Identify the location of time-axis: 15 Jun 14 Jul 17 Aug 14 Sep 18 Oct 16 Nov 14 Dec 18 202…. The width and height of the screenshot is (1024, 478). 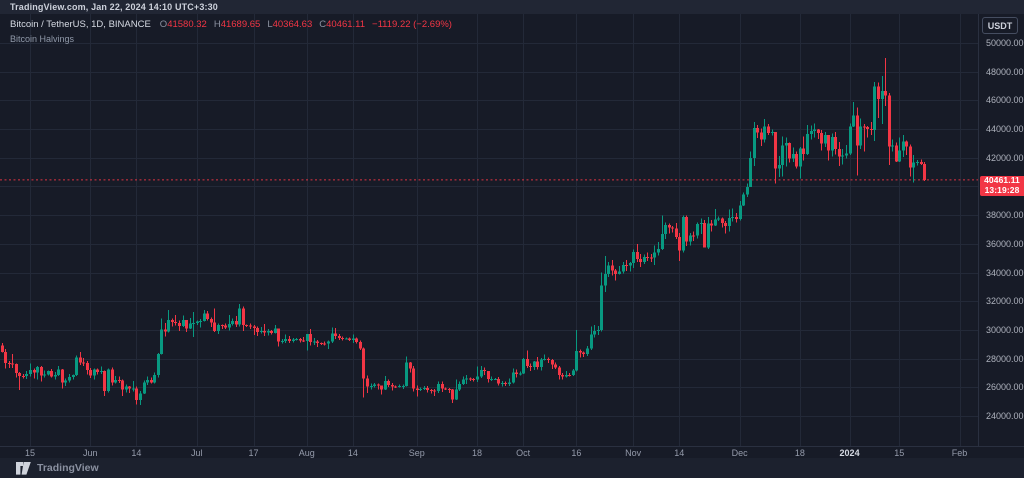
(512, 452).